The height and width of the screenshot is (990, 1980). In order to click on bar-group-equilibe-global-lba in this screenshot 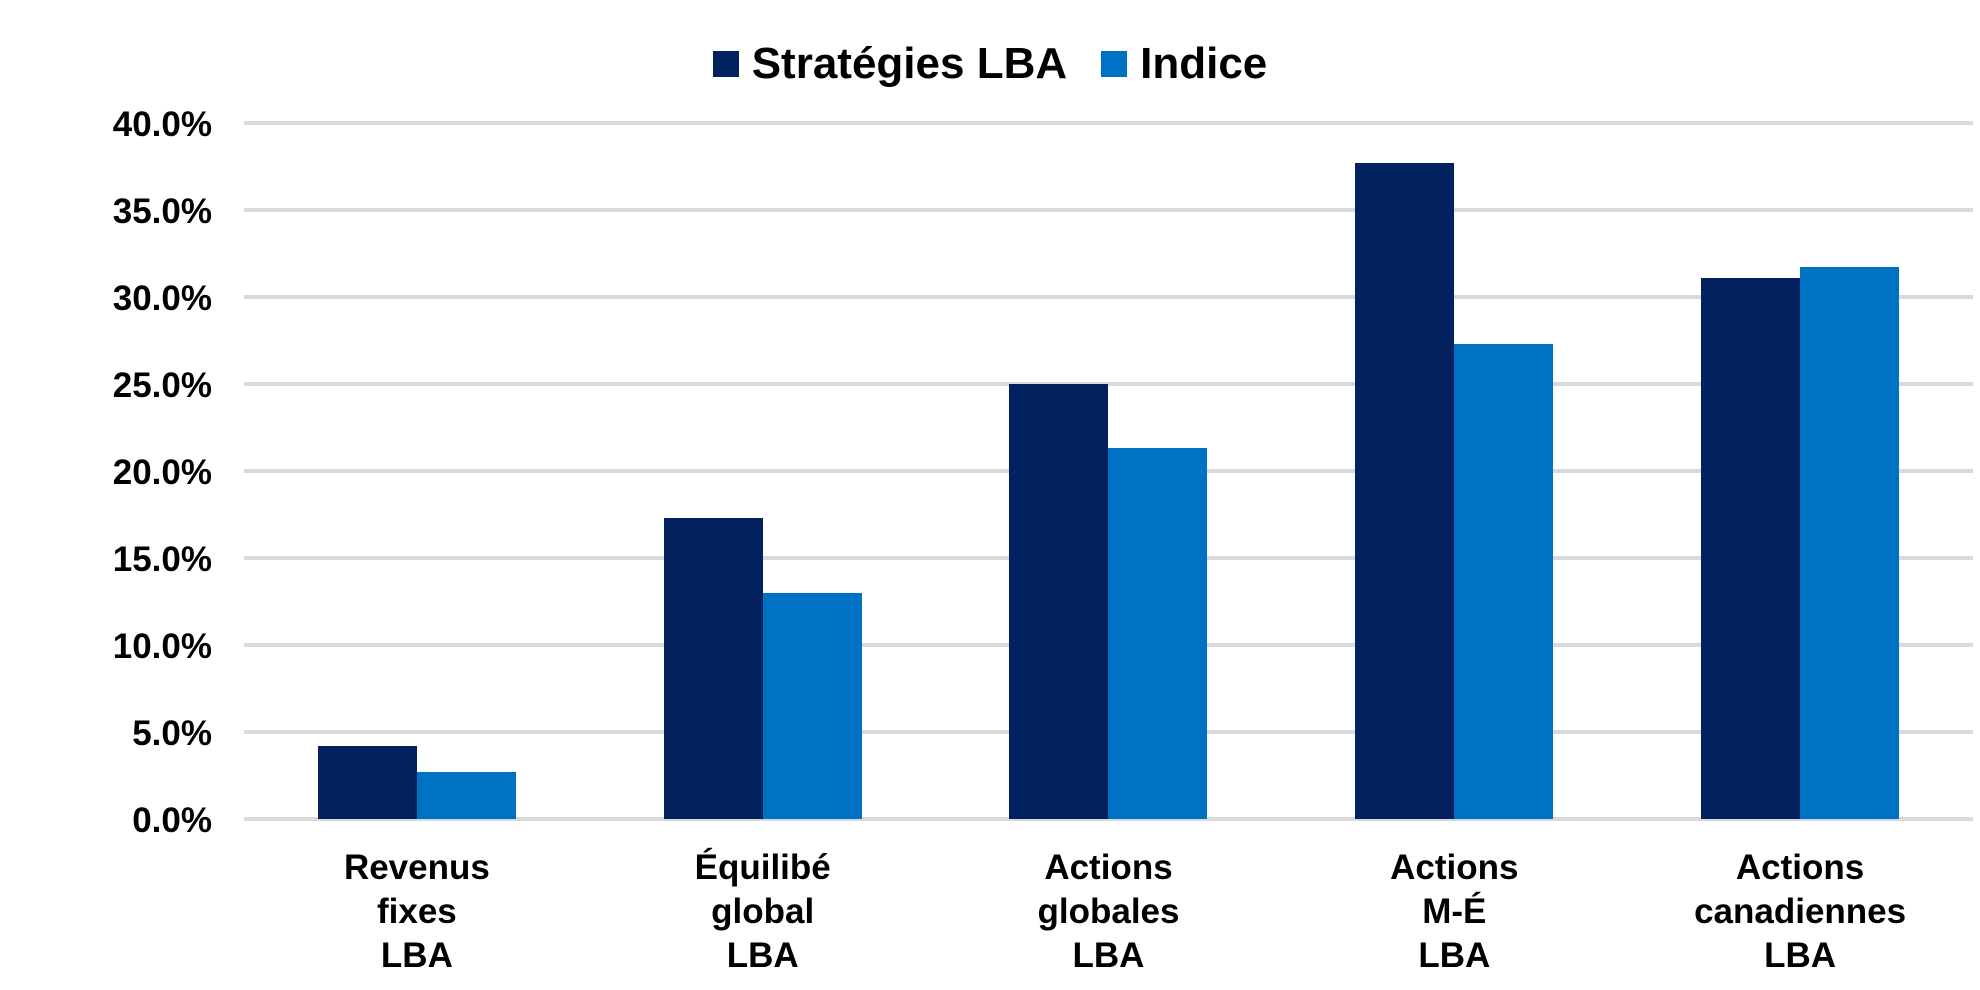, I will do `click(763, 471)`.